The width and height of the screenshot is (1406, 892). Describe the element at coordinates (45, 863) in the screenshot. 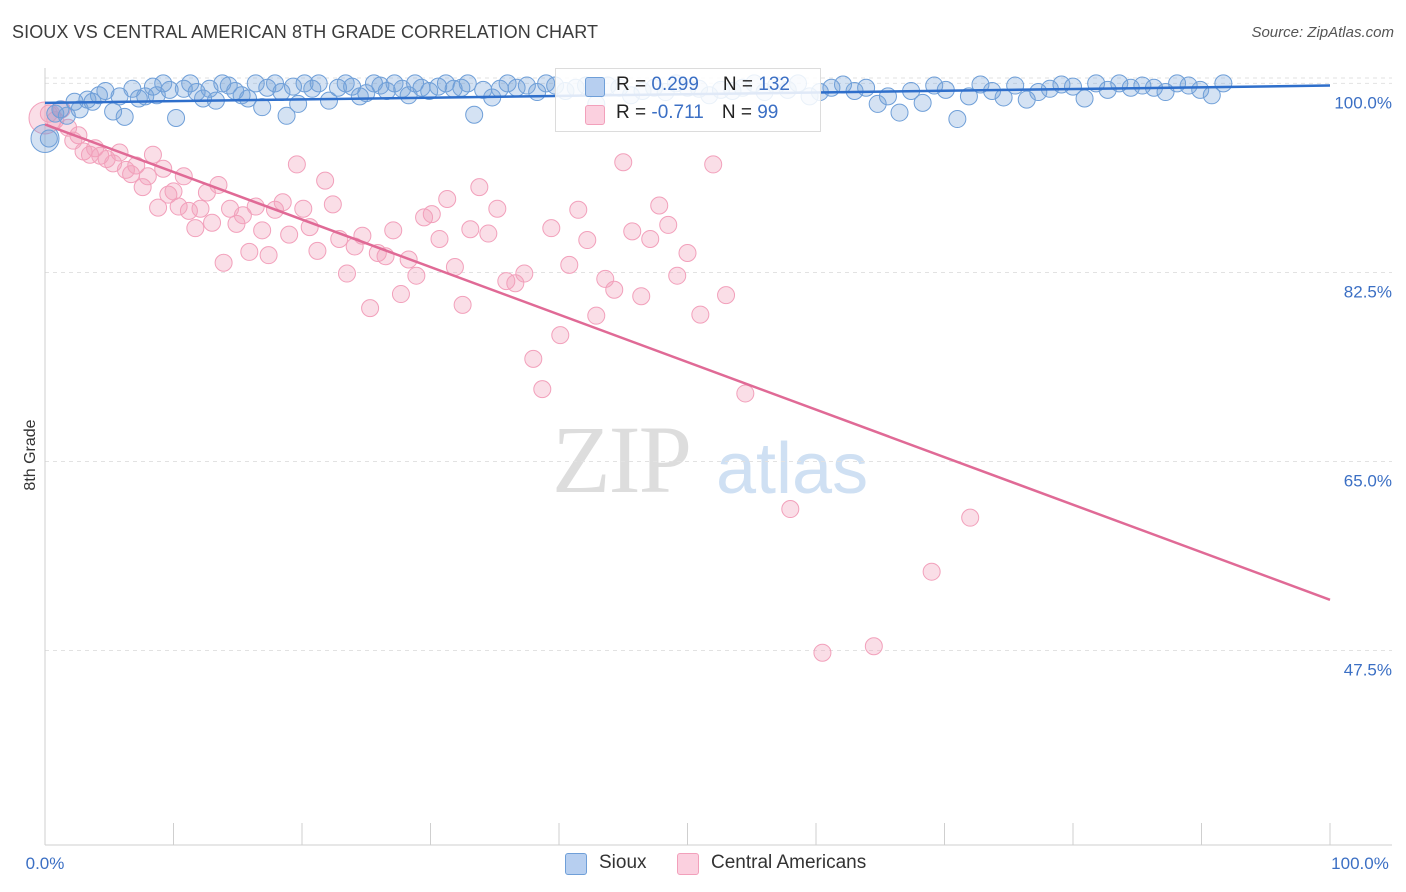

I see `x-tick-label: 0.0%` at that location.